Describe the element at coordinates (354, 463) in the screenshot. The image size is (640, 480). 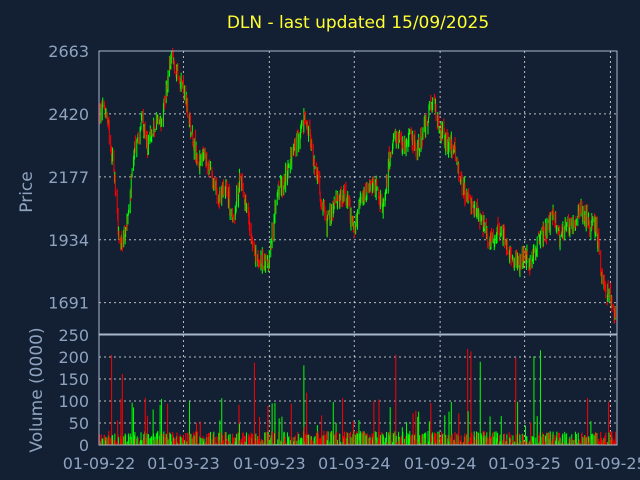
I see `x-tick-label: 01-03-24` at that location.